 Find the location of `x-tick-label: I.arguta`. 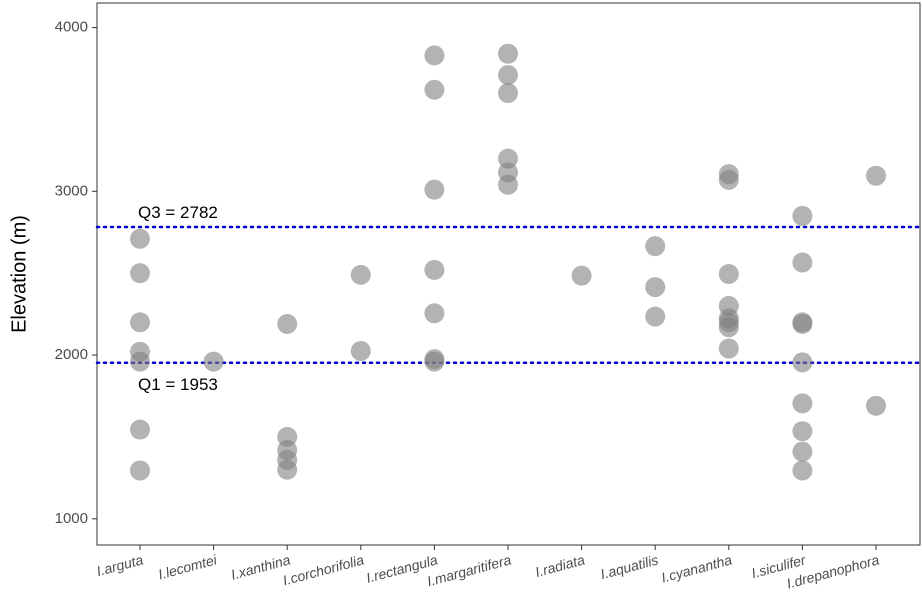

x-tick-label: I.arguta is located at coordinates (120, 565).